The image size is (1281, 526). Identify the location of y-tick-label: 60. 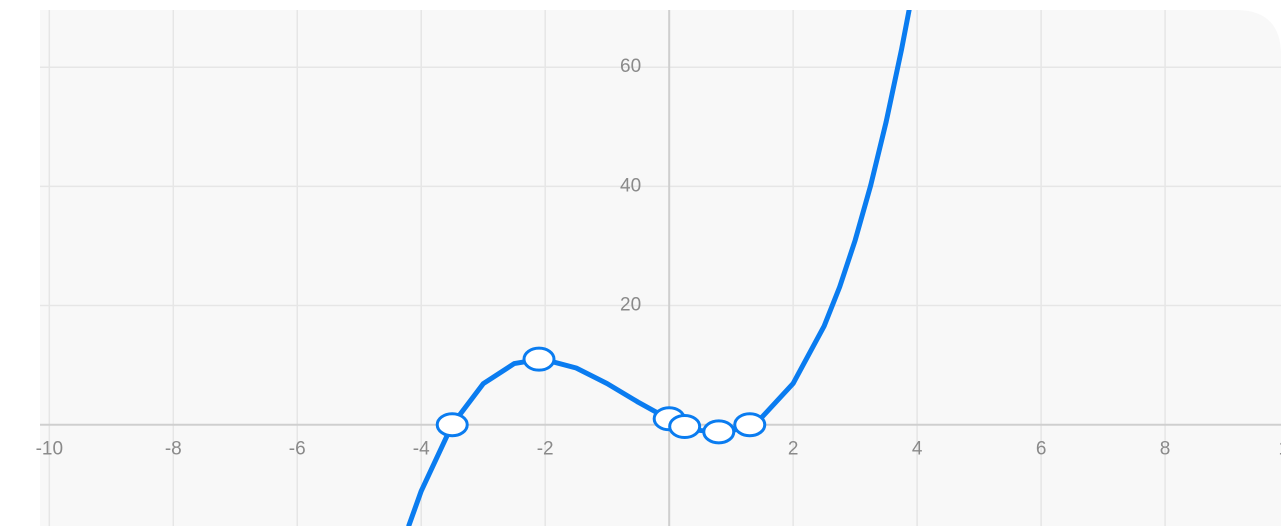
(630, 66).